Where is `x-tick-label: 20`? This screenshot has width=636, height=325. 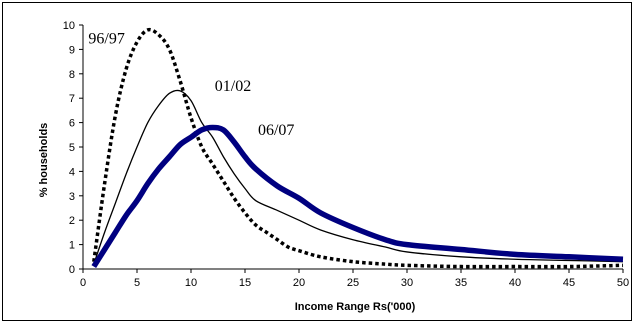 x-tick-label: 20 is located at coordinates (299, 283).